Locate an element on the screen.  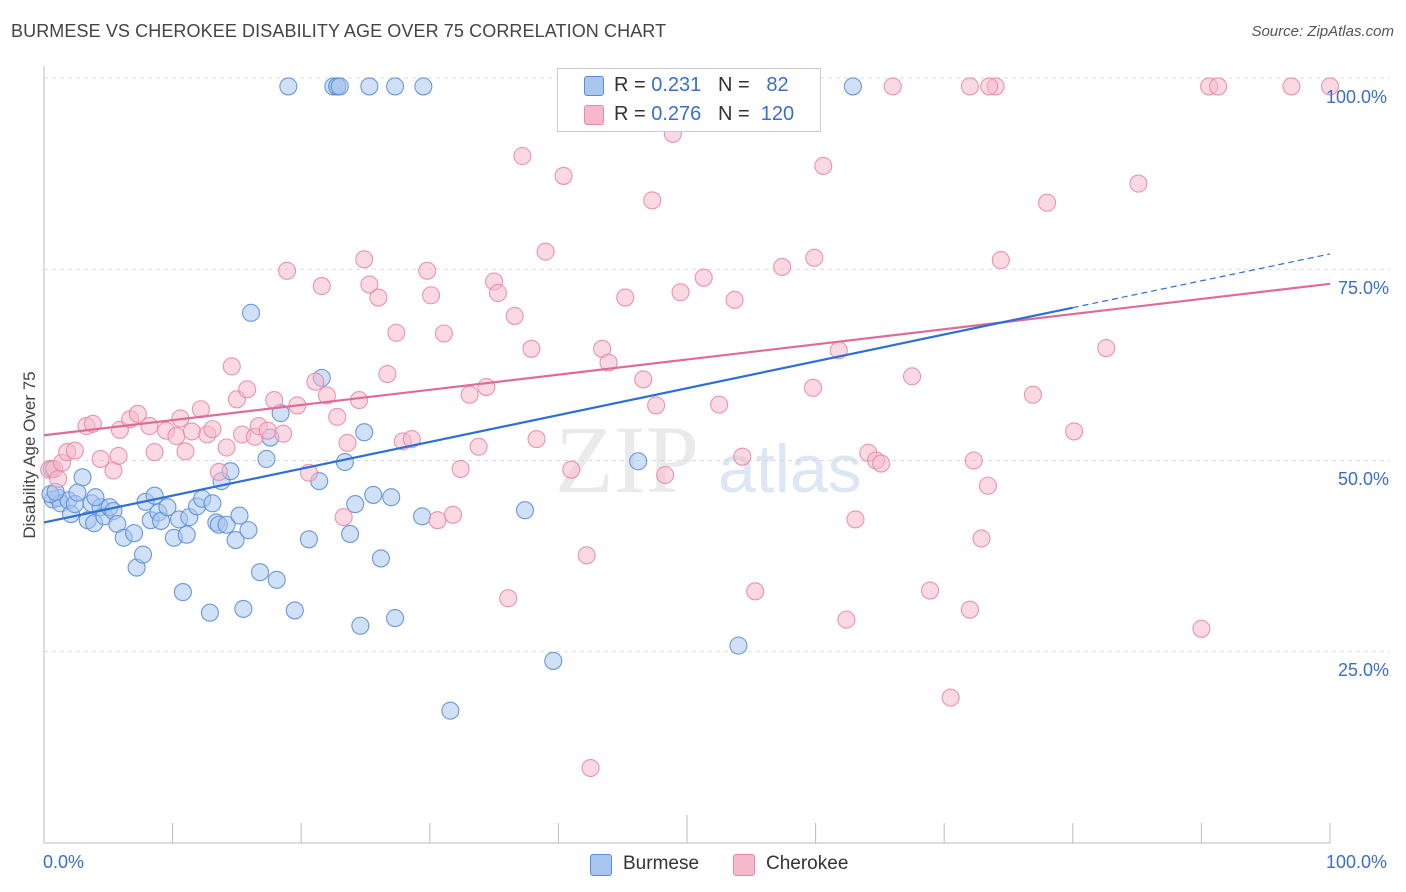
legend-swatch-burmese is located at coordinates (594, 86).